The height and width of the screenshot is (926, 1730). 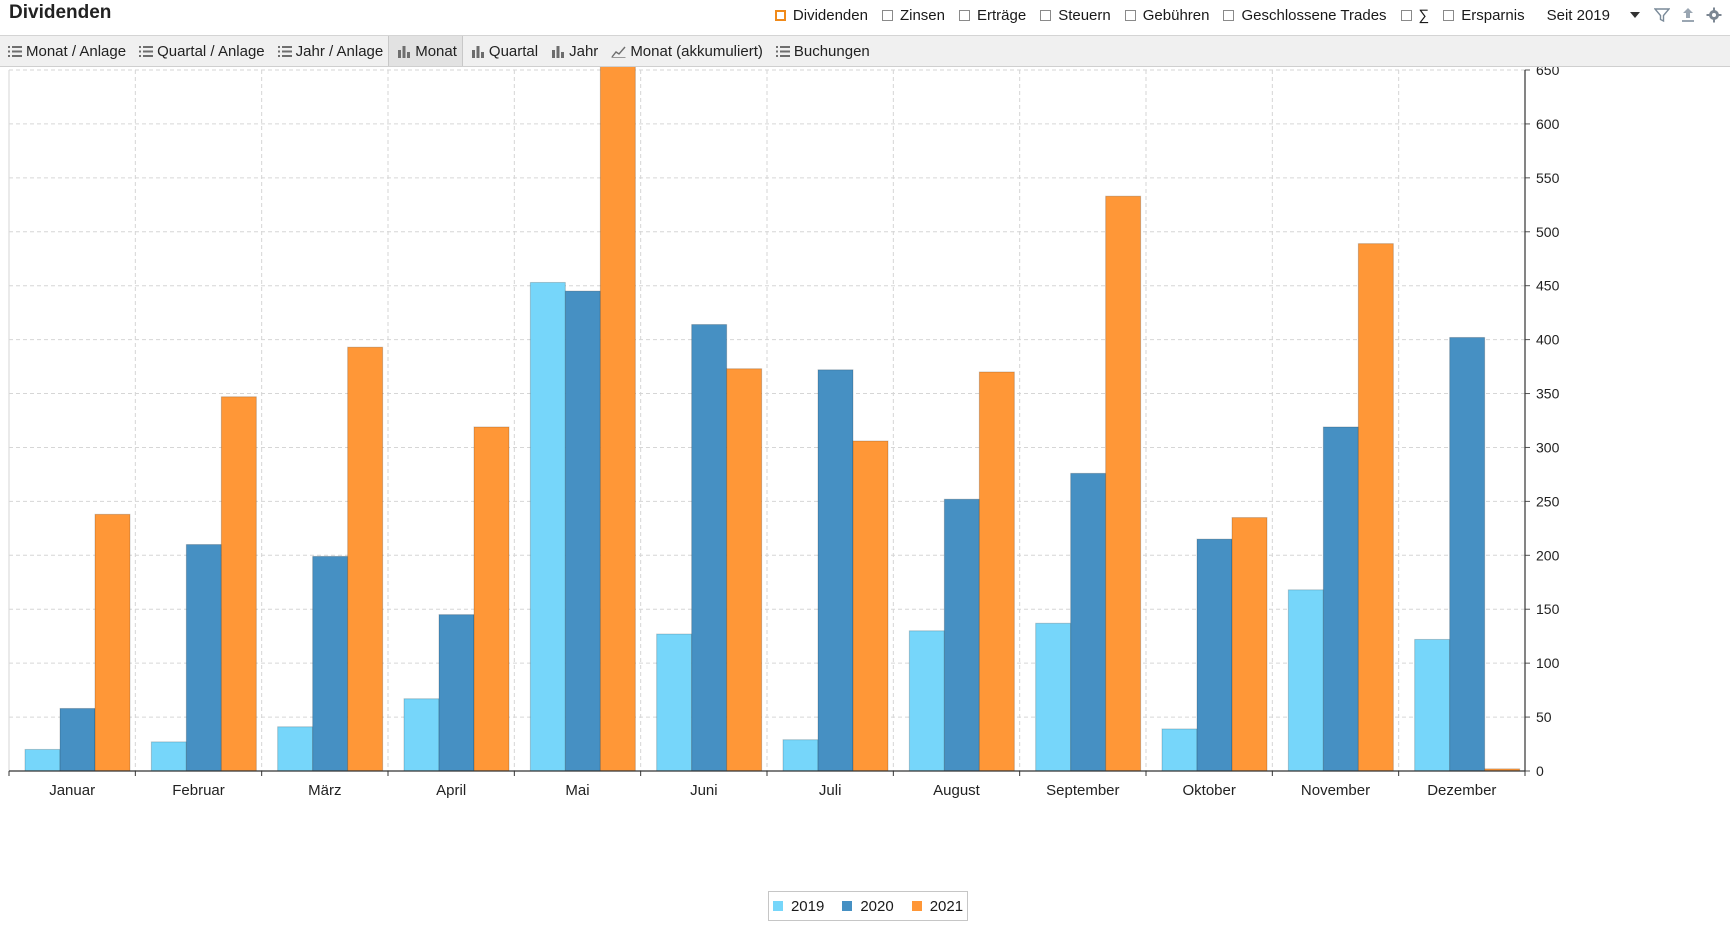 I want to click on settings-icon, so click(x=1714, y=15).